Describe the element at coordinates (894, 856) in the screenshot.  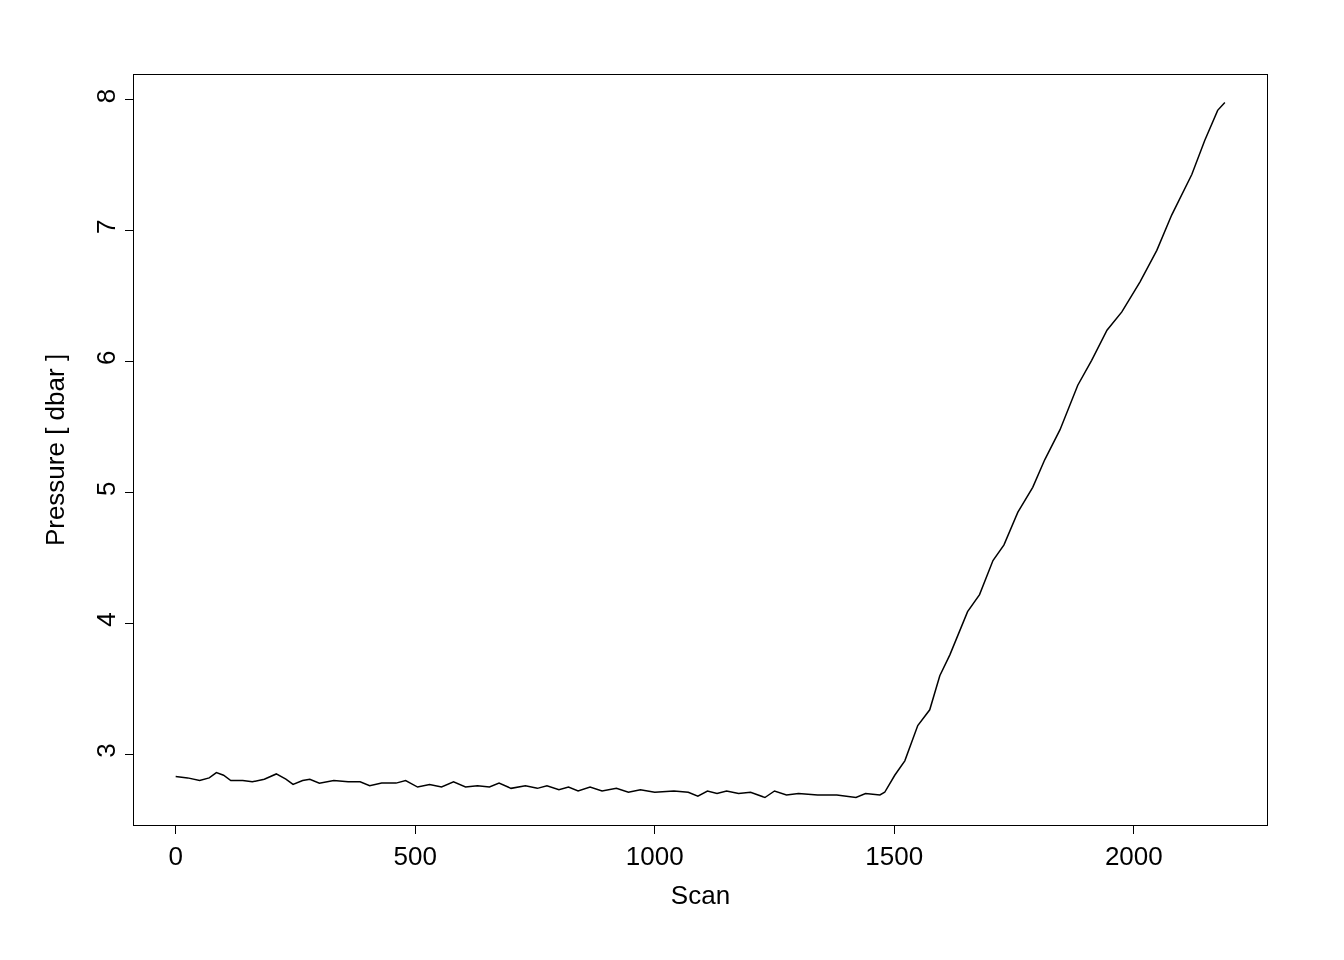
I see `x-tick-label: 1500` at that location.